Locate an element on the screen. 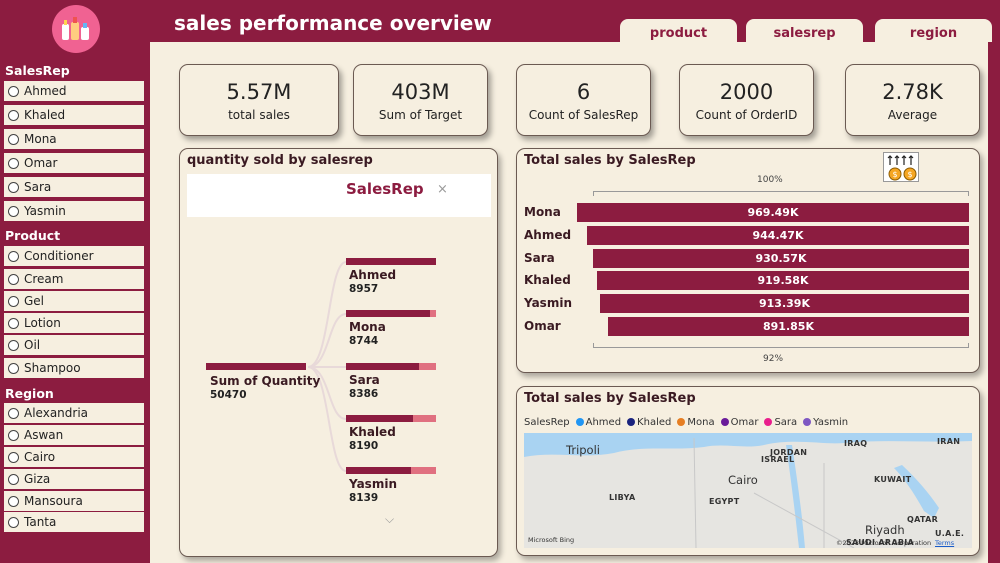 This screenshot has width=1000, height=563. bar-sara: 930.57K is located at coordinates (781, 258).